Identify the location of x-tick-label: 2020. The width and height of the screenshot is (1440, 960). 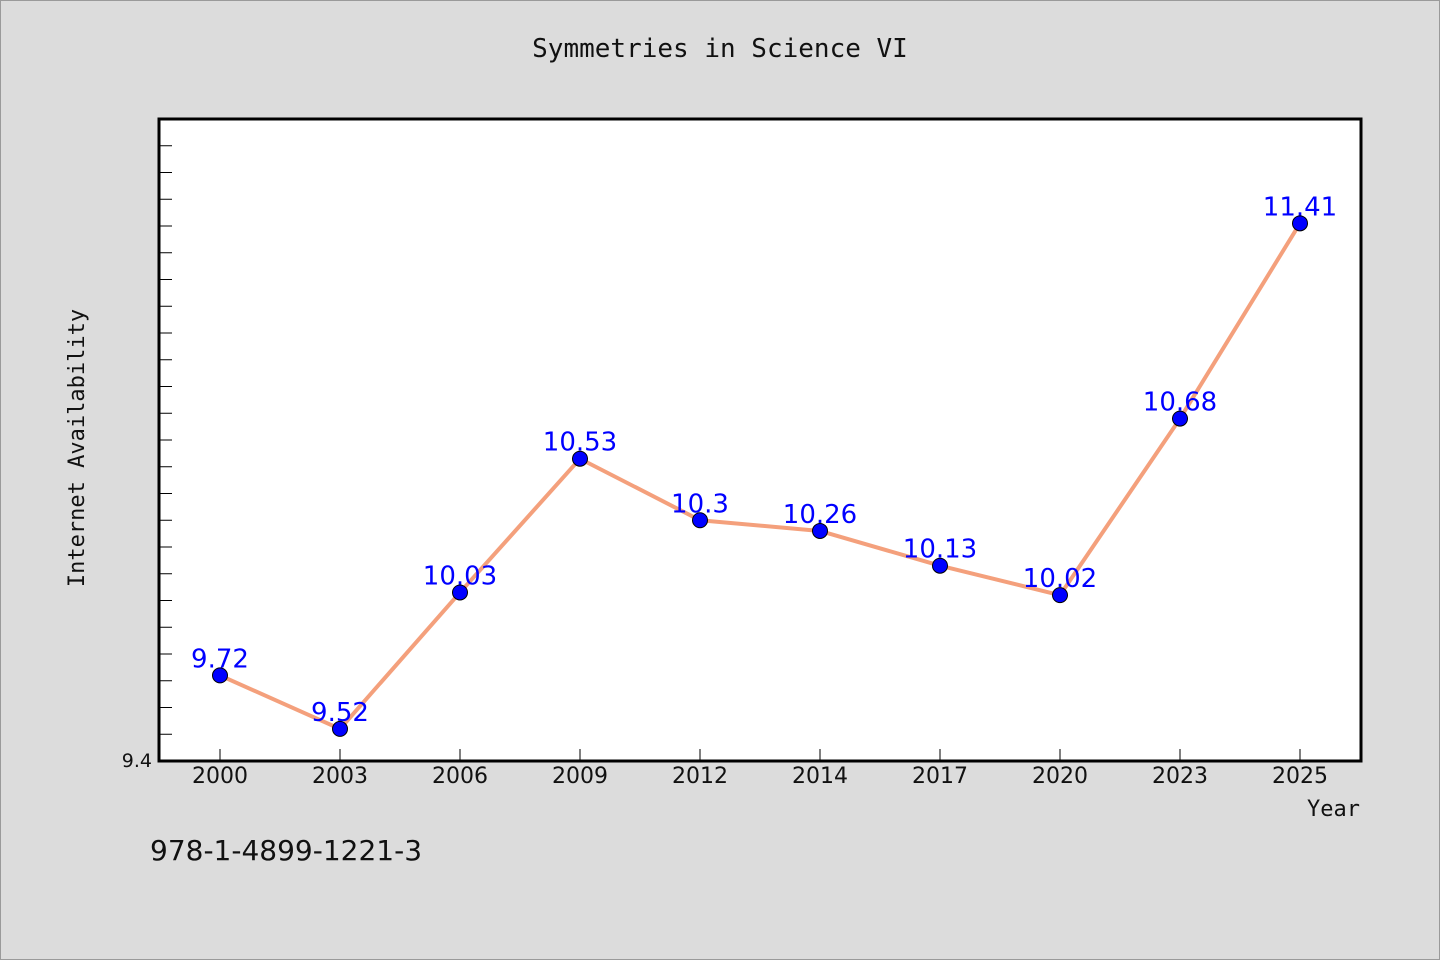
(1060, 776).